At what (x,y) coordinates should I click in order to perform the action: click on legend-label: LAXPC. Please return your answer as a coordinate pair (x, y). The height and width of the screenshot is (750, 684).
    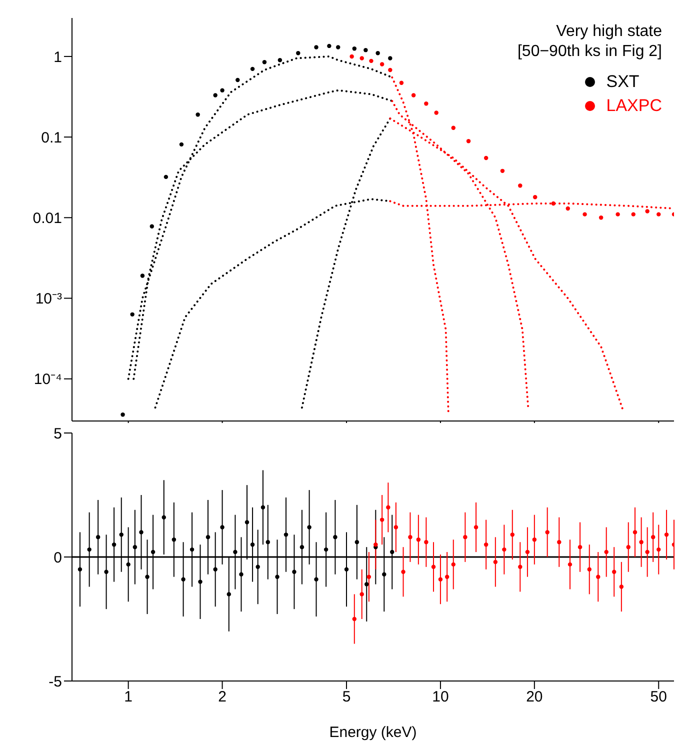
    Looking at the image, I should click on (634, 106).